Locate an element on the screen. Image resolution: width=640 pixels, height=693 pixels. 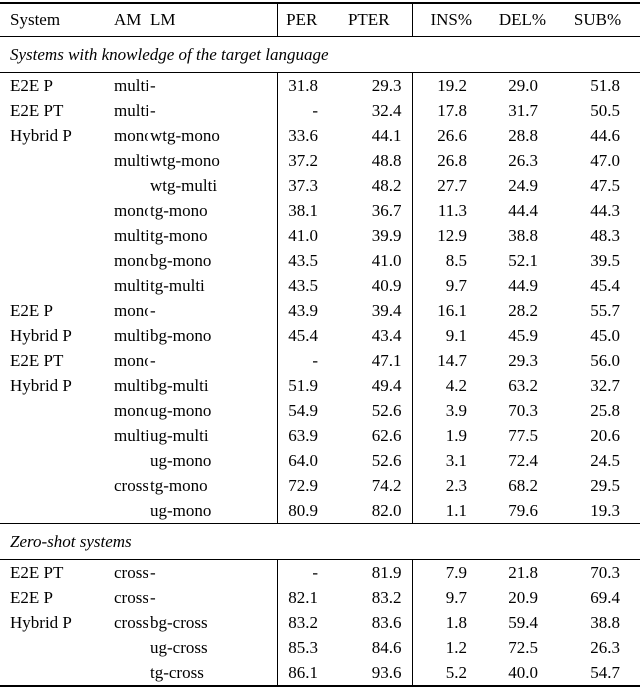
cell-del: 68.2 is located at coordinates (523, 485).